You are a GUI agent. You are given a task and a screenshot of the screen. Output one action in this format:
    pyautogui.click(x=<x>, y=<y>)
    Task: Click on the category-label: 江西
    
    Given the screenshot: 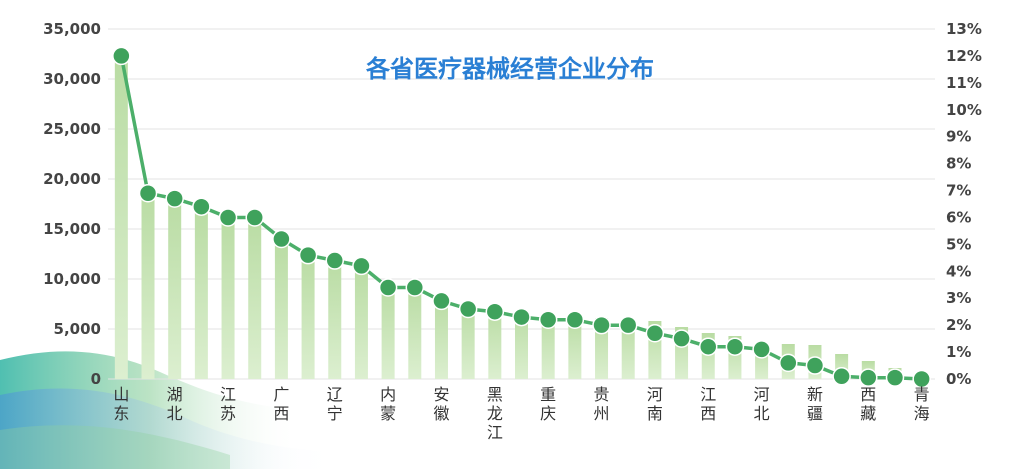 What is the action you would take?
    pyautogui.click(x=708, y=404)
    